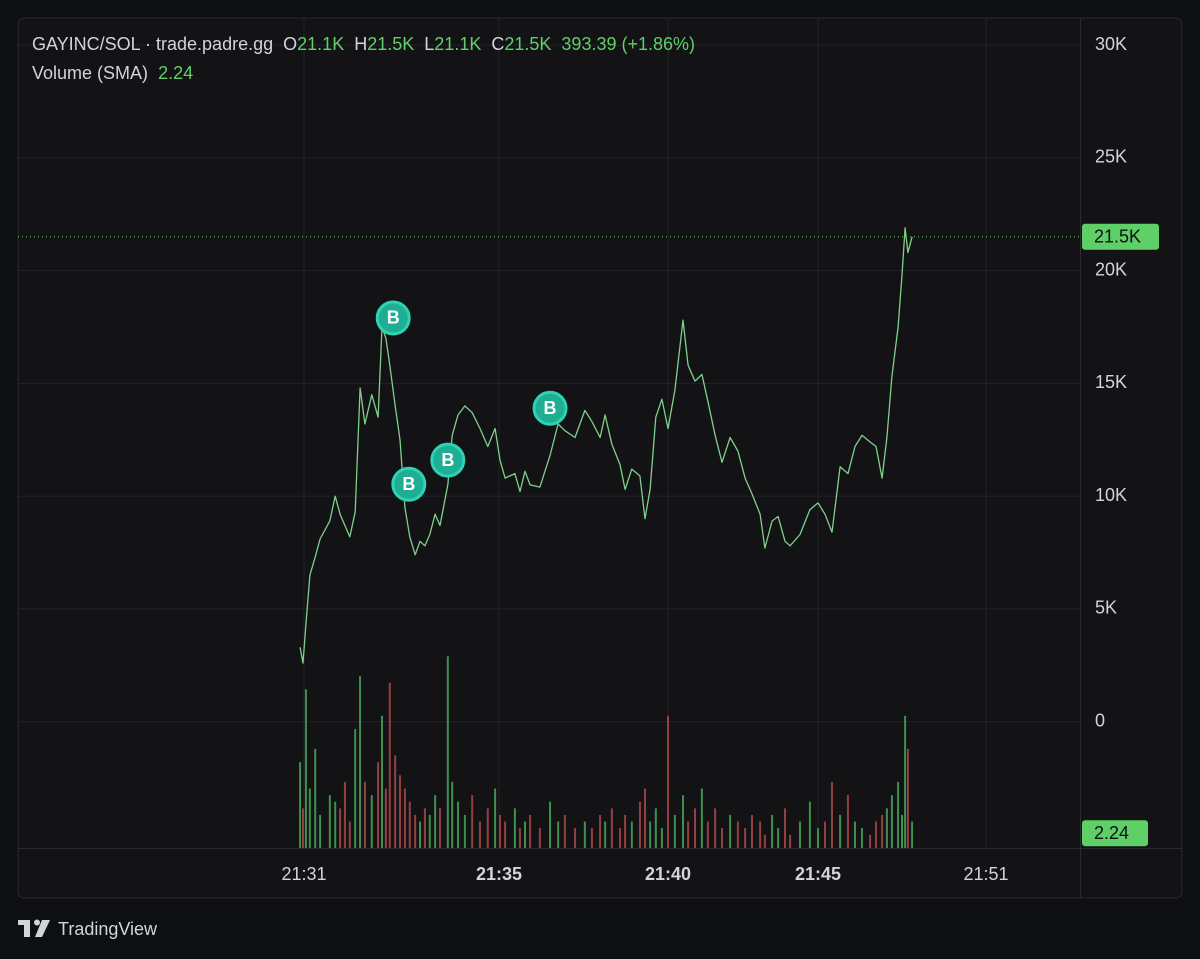 Image resolution: width=1200 pixels, height=959 pixels. What do you see at coordinates (153, 44) in the screenshot?
I see `symbol: GAYINC/SOL · trade.padre.gg` at bounding box center [153, 44].